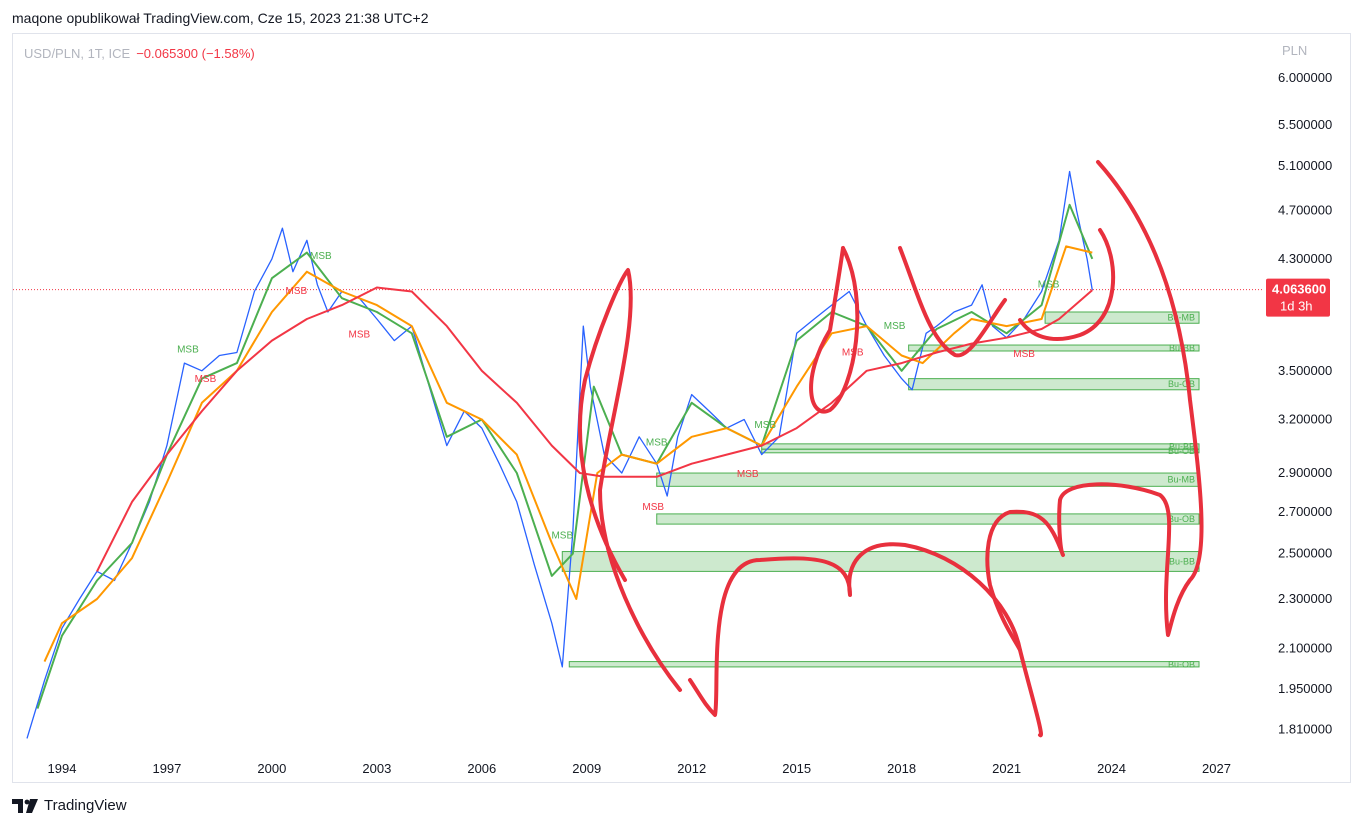  I want to click on msb-label-12: MSB, so click(1049, 284).